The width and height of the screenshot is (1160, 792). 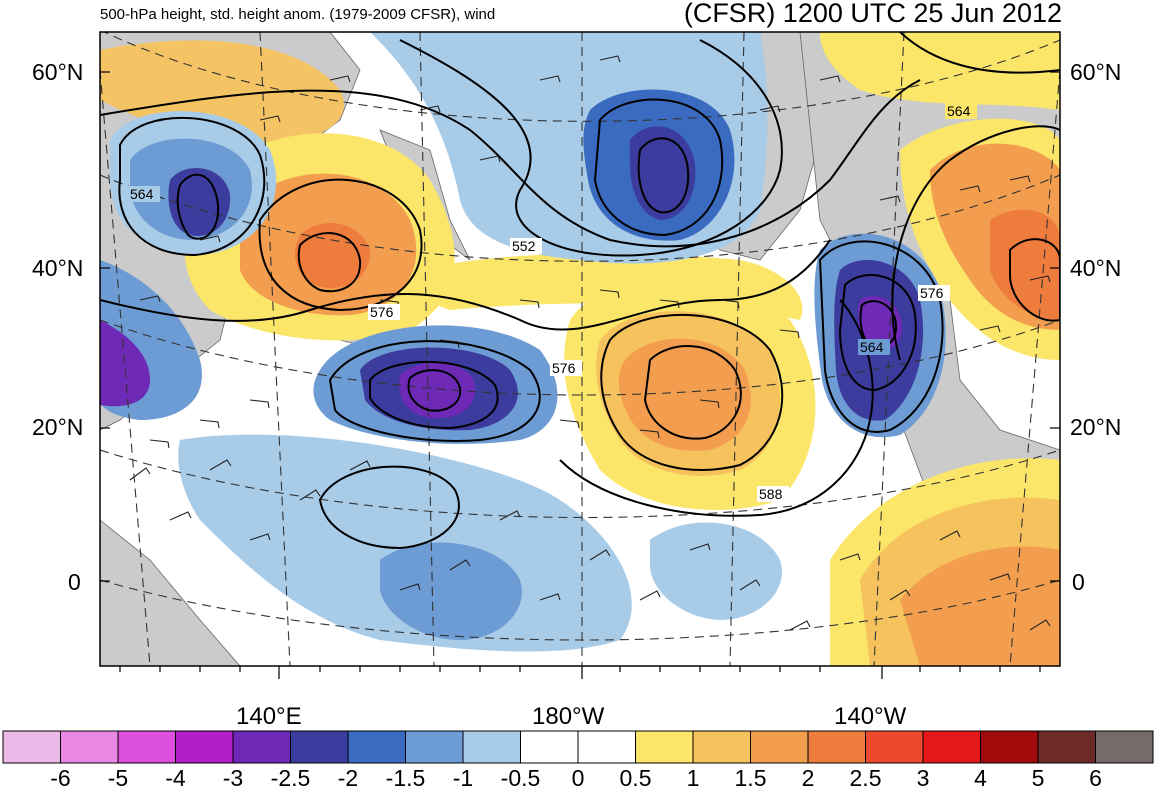 I want to click on parallel-20n, so click(x=580, y=357).